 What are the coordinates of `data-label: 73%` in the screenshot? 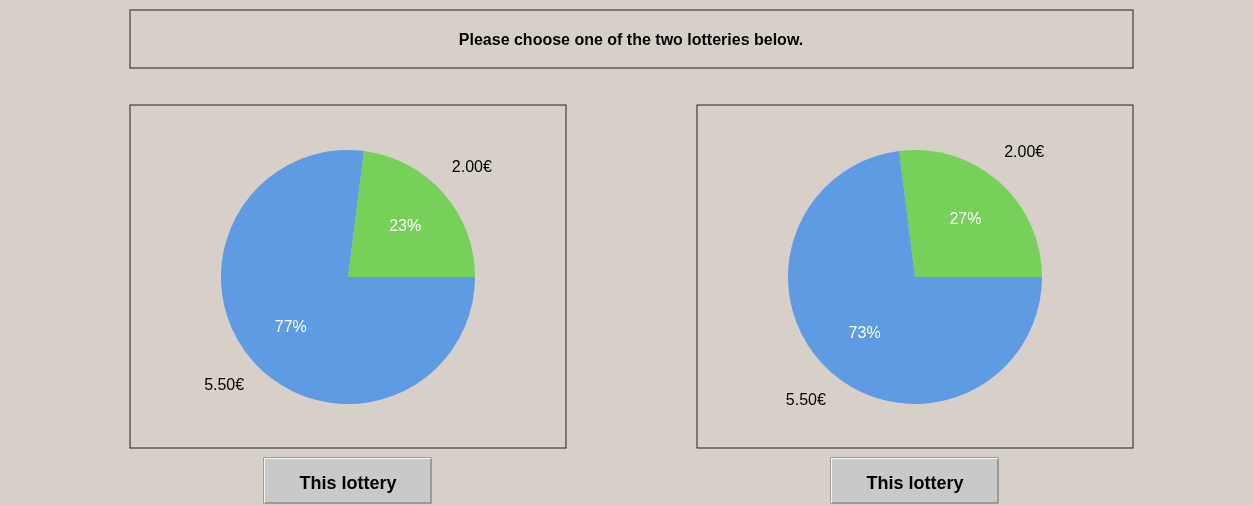 It's located at (864, 333).